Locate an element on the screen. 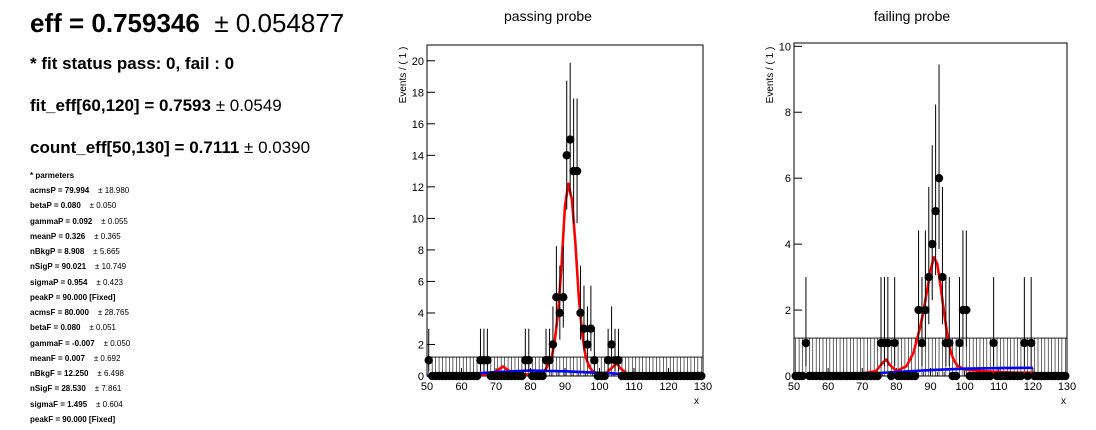  x-tick-label: 60 is located at coordinates (828, 387).